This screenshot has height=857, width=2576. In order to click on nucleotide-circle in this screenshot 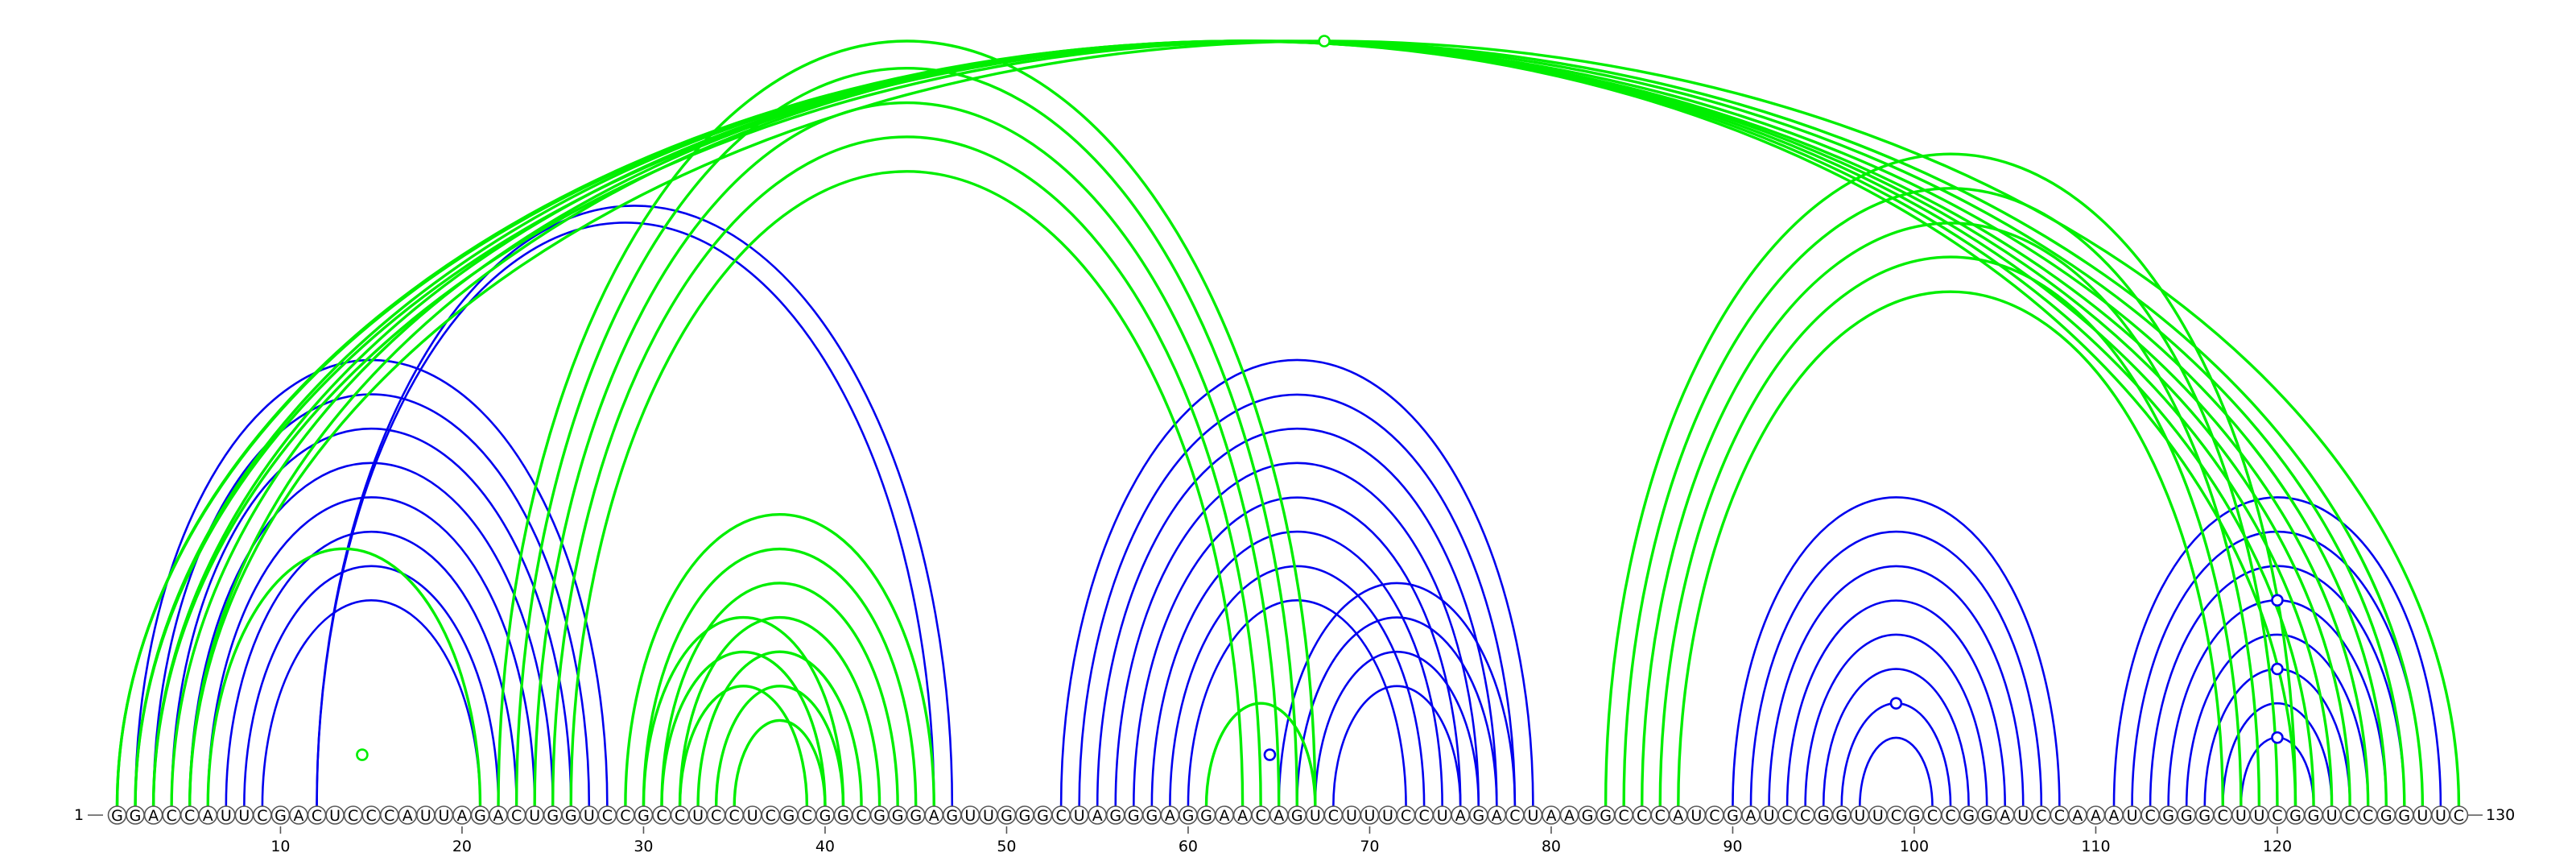, I will do `click(2459, 815)`.